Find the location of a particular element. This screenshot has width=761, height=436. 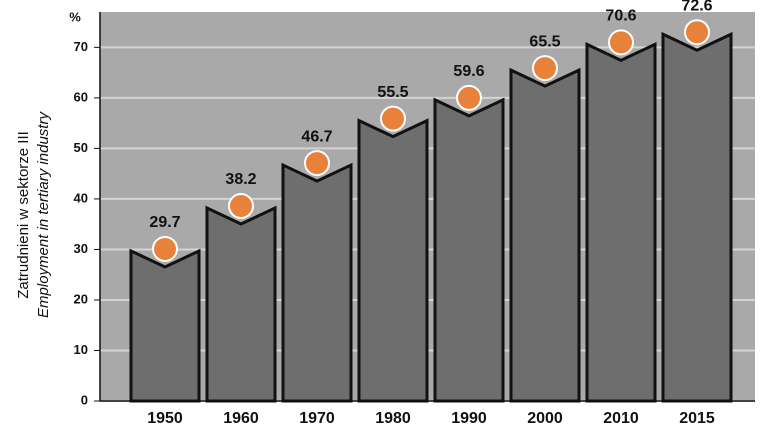

y-tick-label: 50 is located at coordinates (81, 147).